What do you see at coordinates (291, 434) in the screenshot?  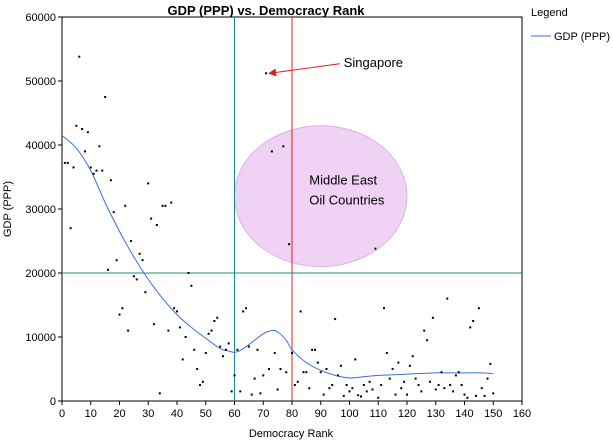 I see `x-axis-title: Democracy Rank` at bounding box center [291, 434].